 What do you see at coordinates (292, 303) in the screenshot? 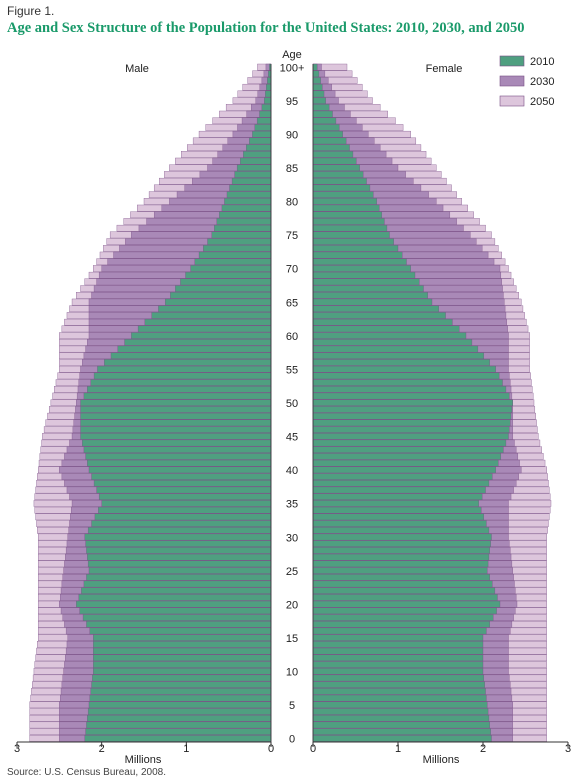
I see `age-tick-label: 65` at bounding box center [292, 303].